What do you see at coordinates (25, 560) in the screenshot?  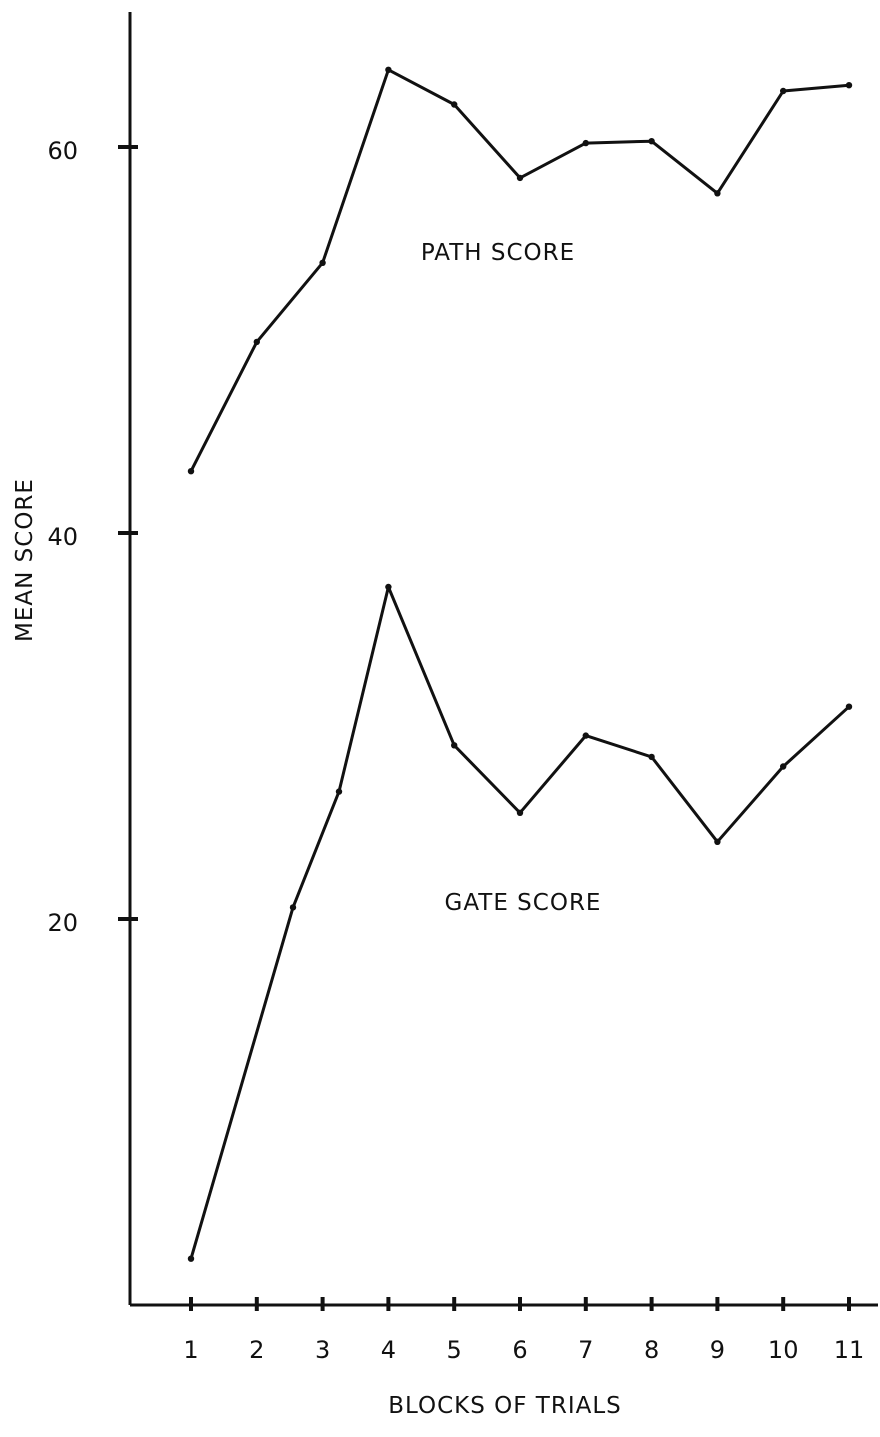 I see `y-axis-title: MEAN SCORE` at bounding box center [25, 560].